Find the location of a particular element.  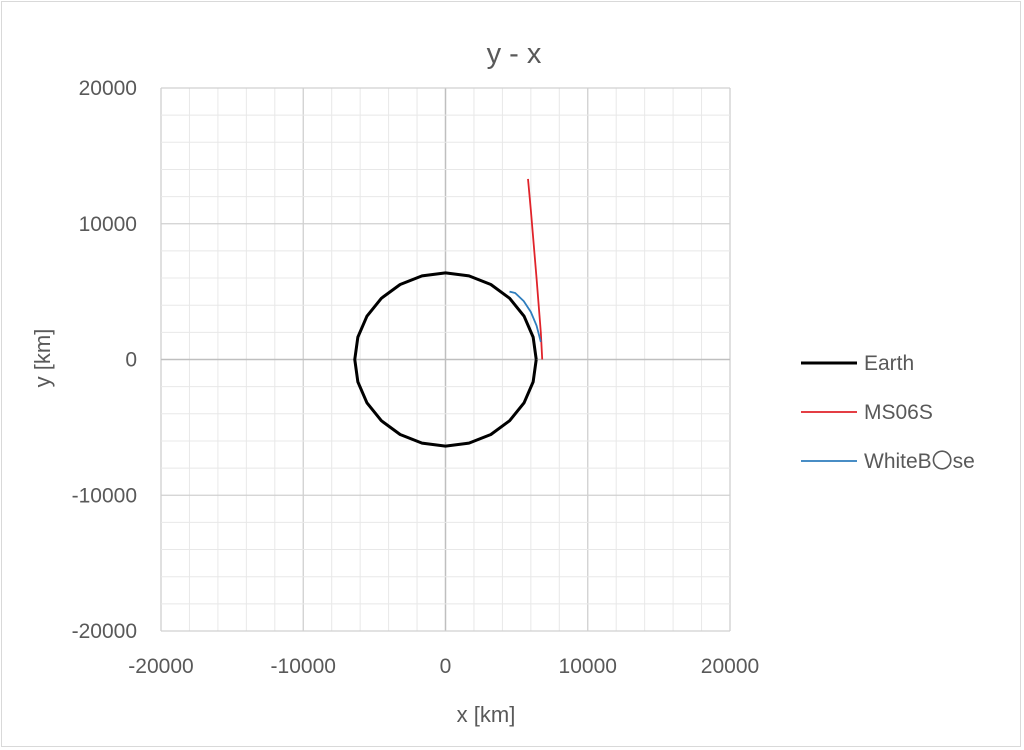

y-axis-label: y [km] is located at coordinates (42, 358).